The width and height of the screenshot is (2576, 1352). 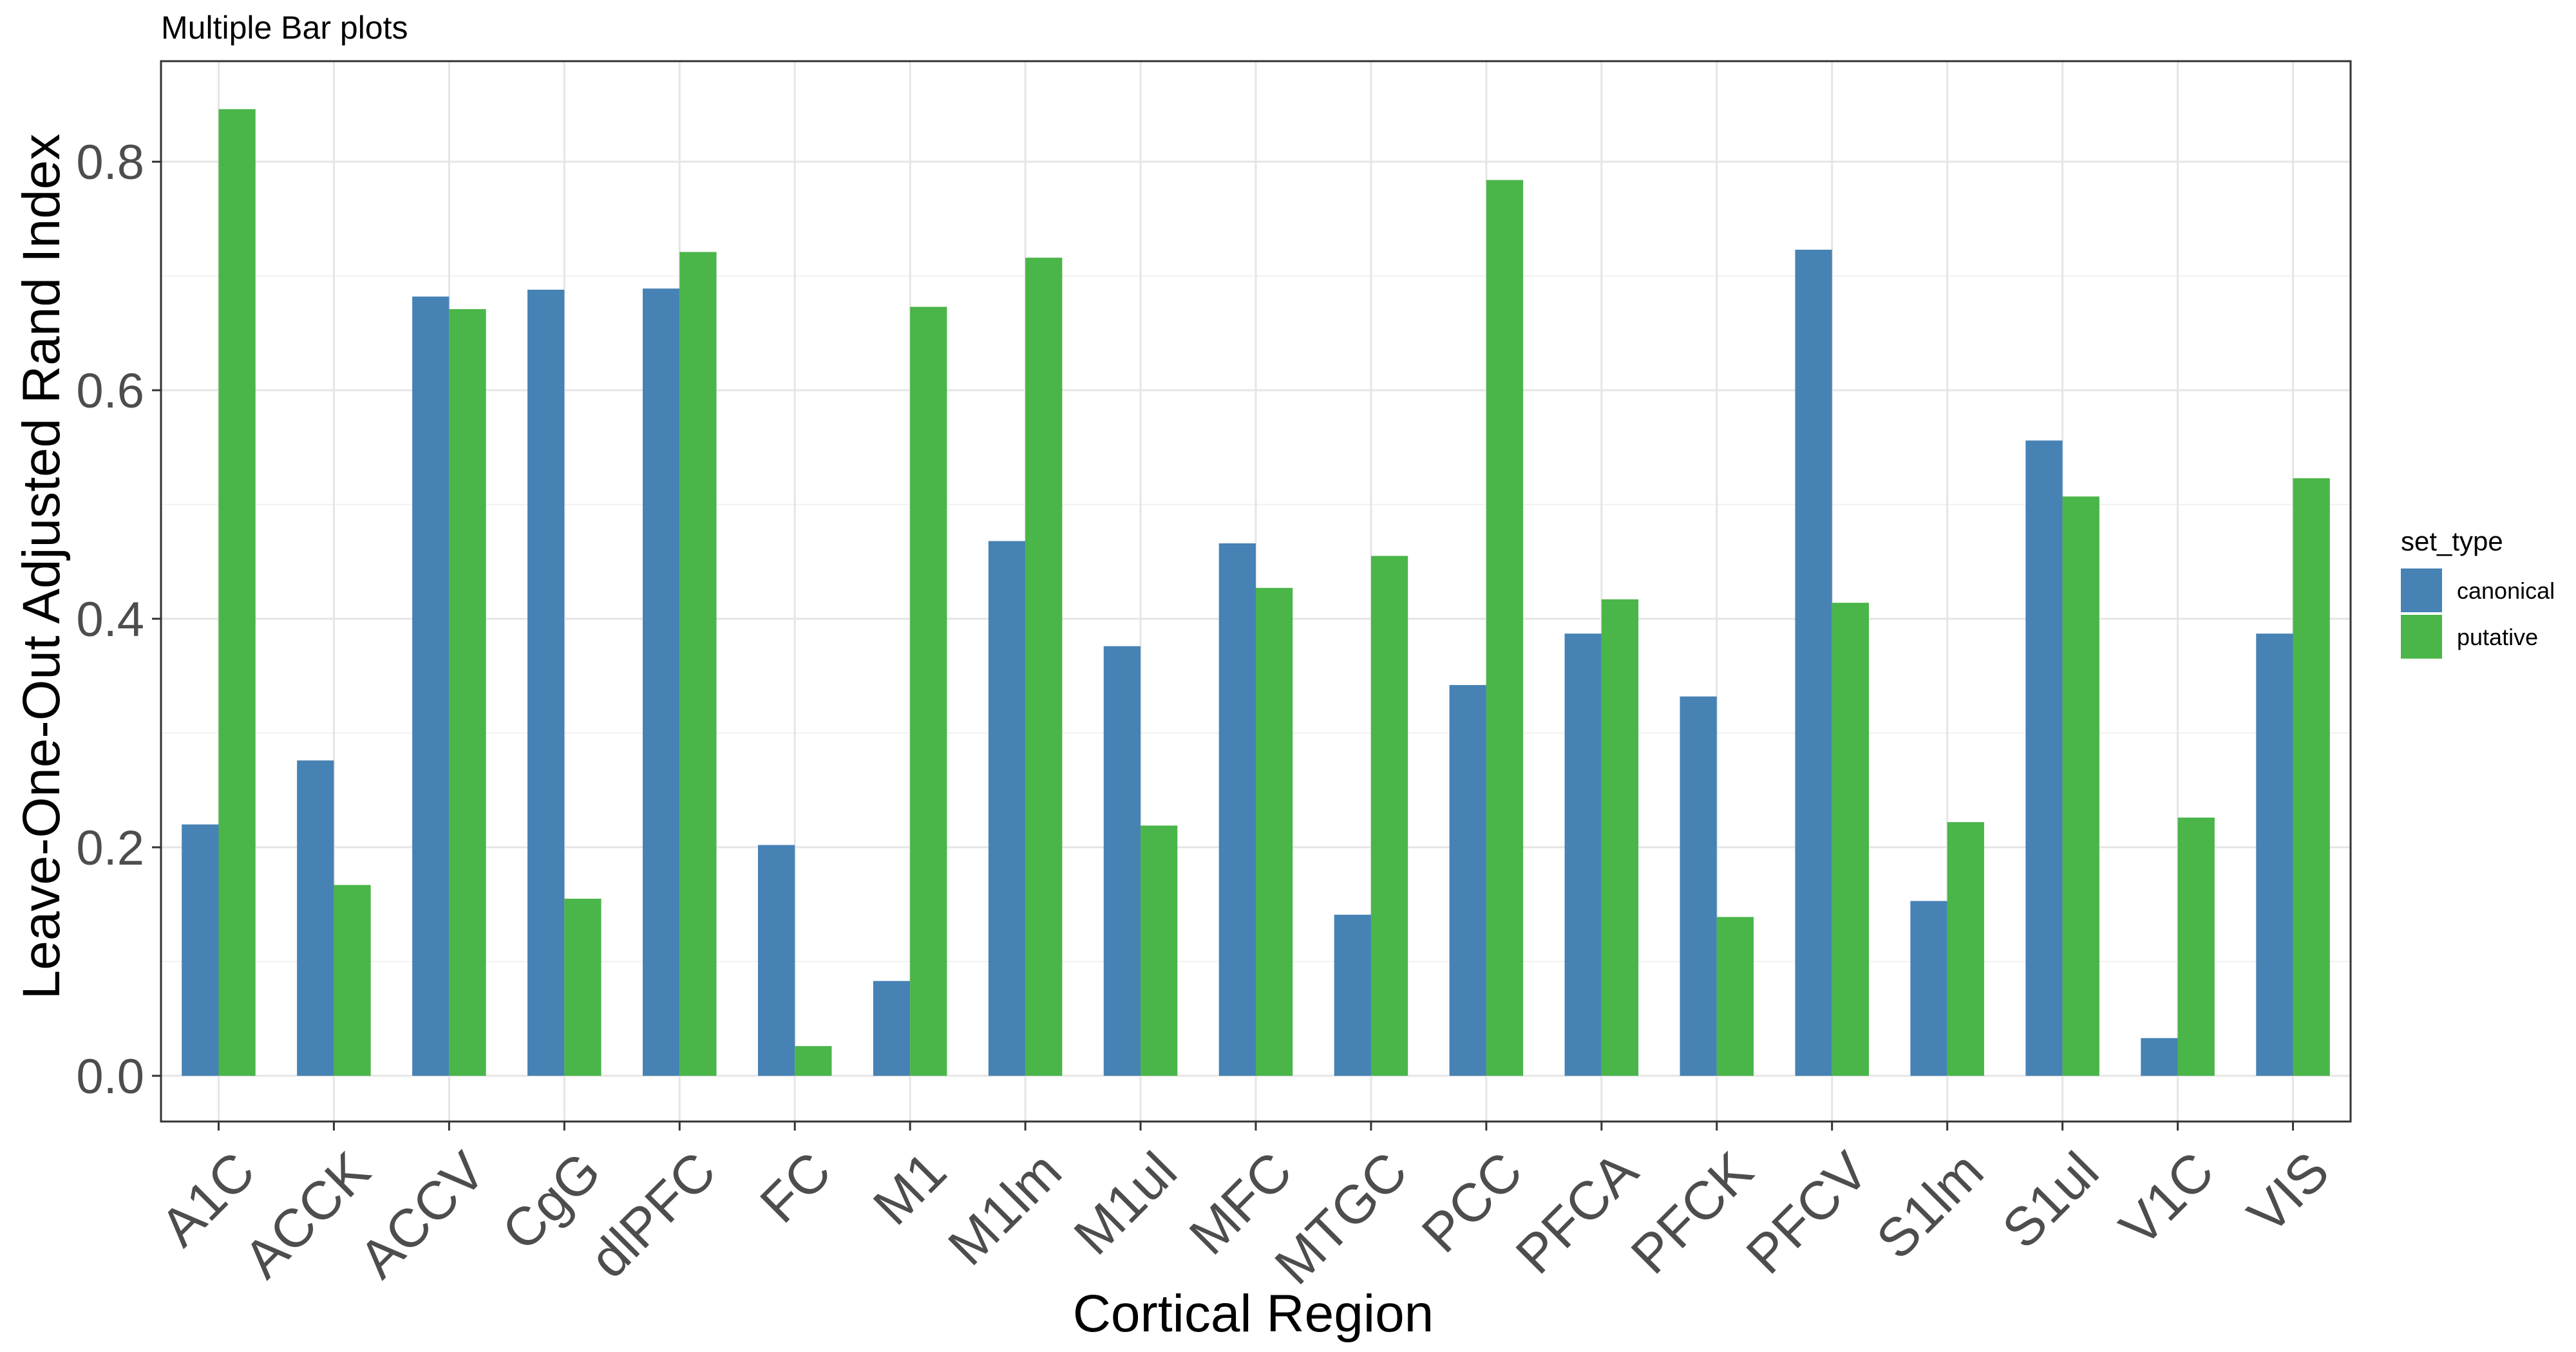 I want to click on y-tick-label: 0.6, so click(x=110, y=391).